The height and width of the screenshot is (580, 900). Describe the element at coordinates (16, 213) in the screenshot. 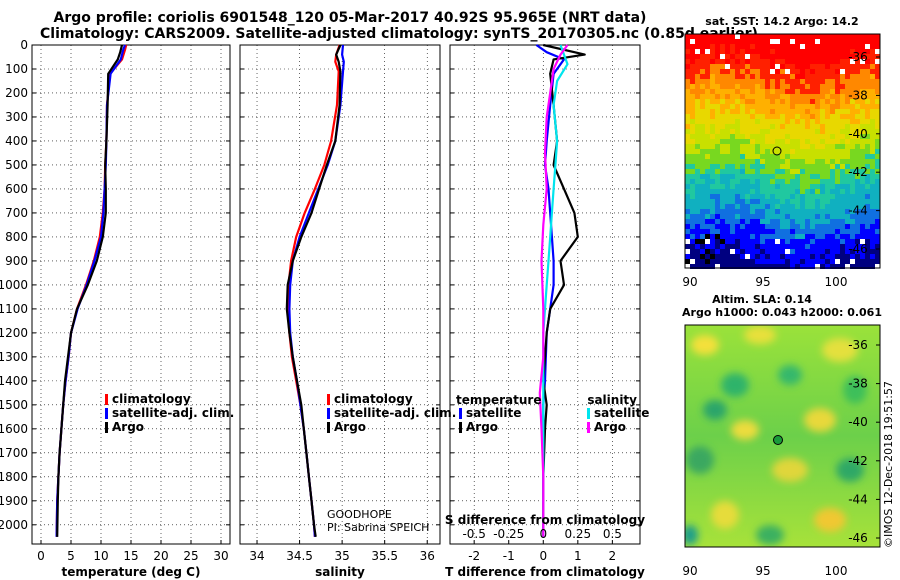

I see `depth-tick-label: 700` at that location.